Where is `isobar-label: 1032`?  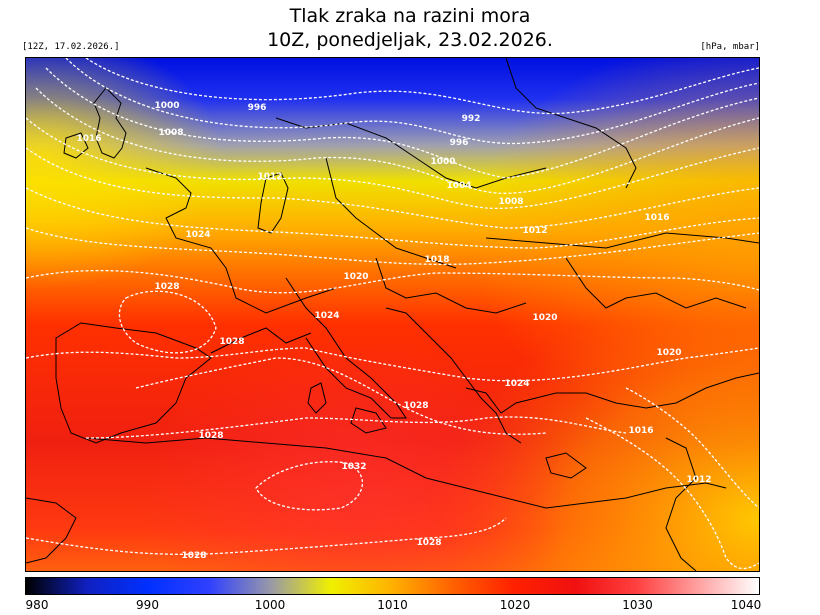
isobar-label: 1032 is located at coordinates (353, 467).